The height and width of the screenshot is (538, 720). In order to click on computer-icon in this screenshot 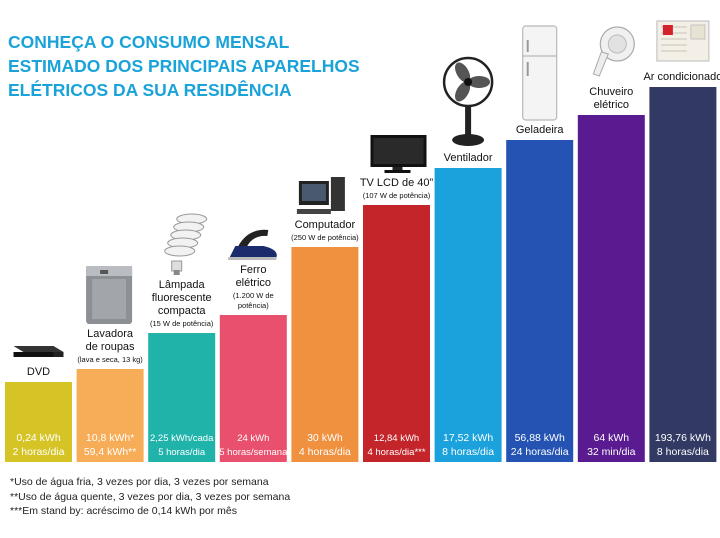, I will do `click(320, 195)`.